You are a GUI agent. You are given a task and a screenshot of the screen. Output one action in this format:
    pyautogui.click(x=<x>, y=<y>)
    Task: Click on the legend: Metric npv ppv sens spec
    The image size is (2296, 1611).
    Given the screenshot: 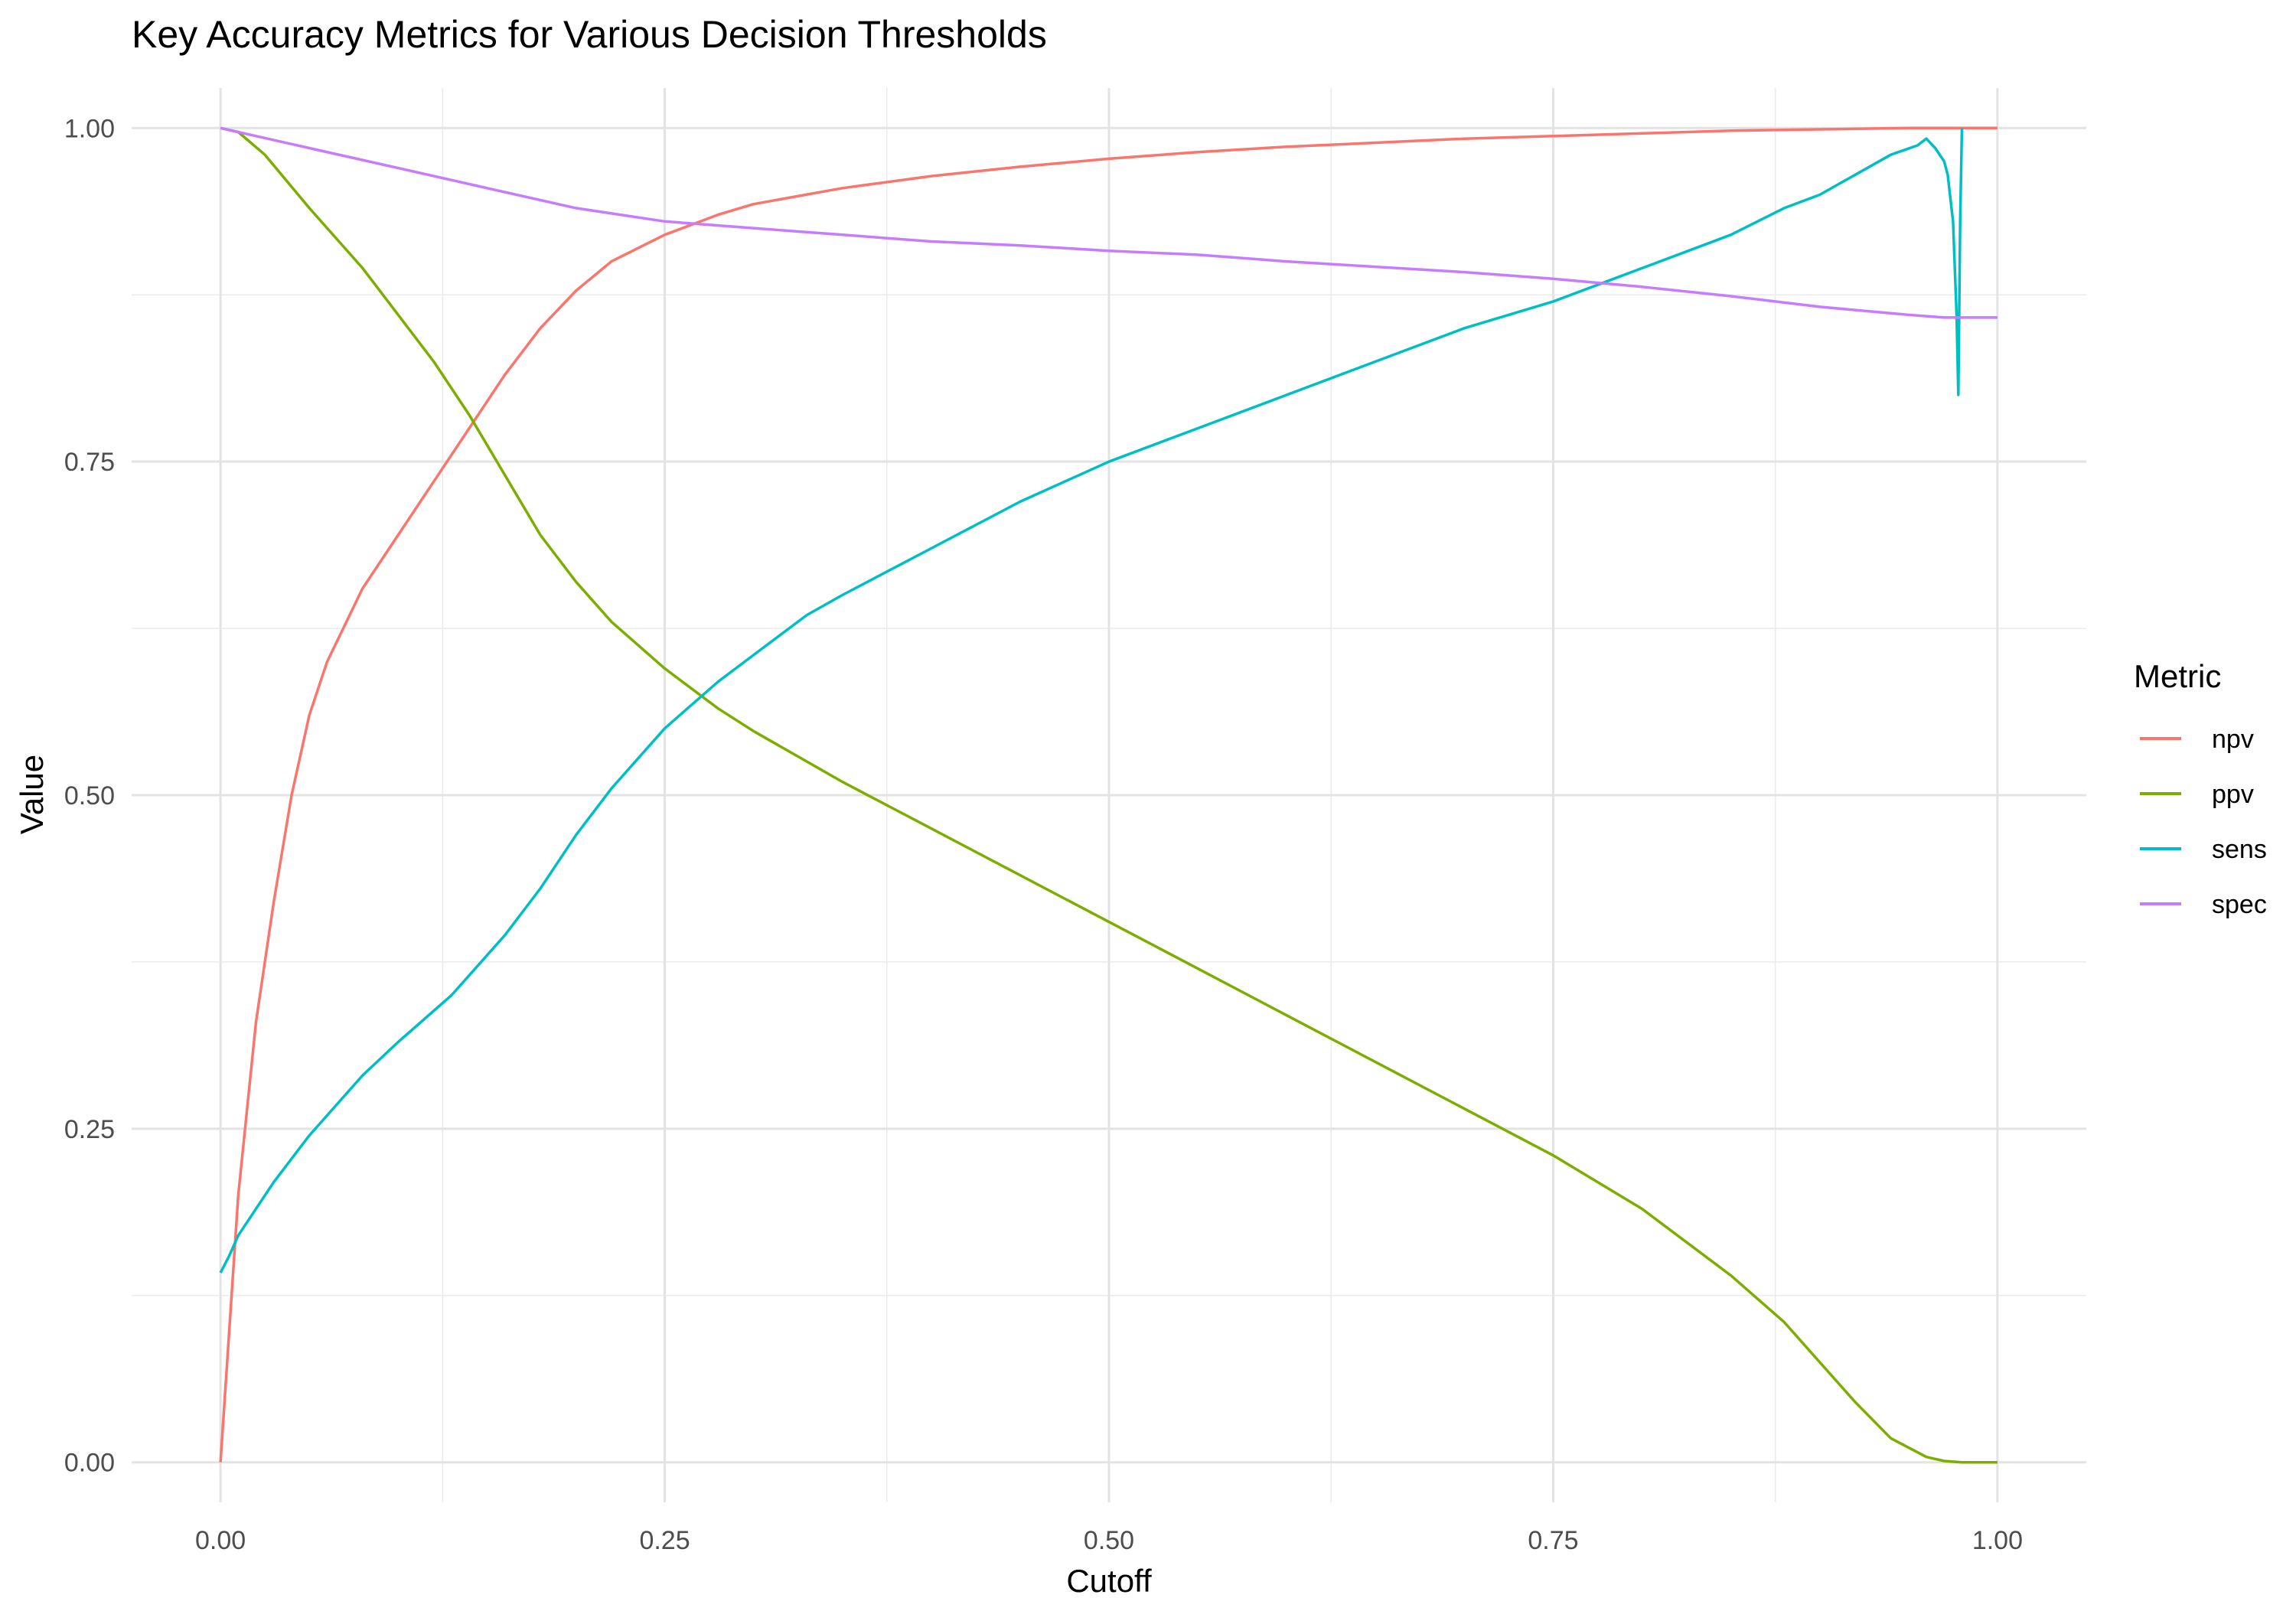 What is the action you would take?
    pyautogui.click(x=2200, y=788)
    